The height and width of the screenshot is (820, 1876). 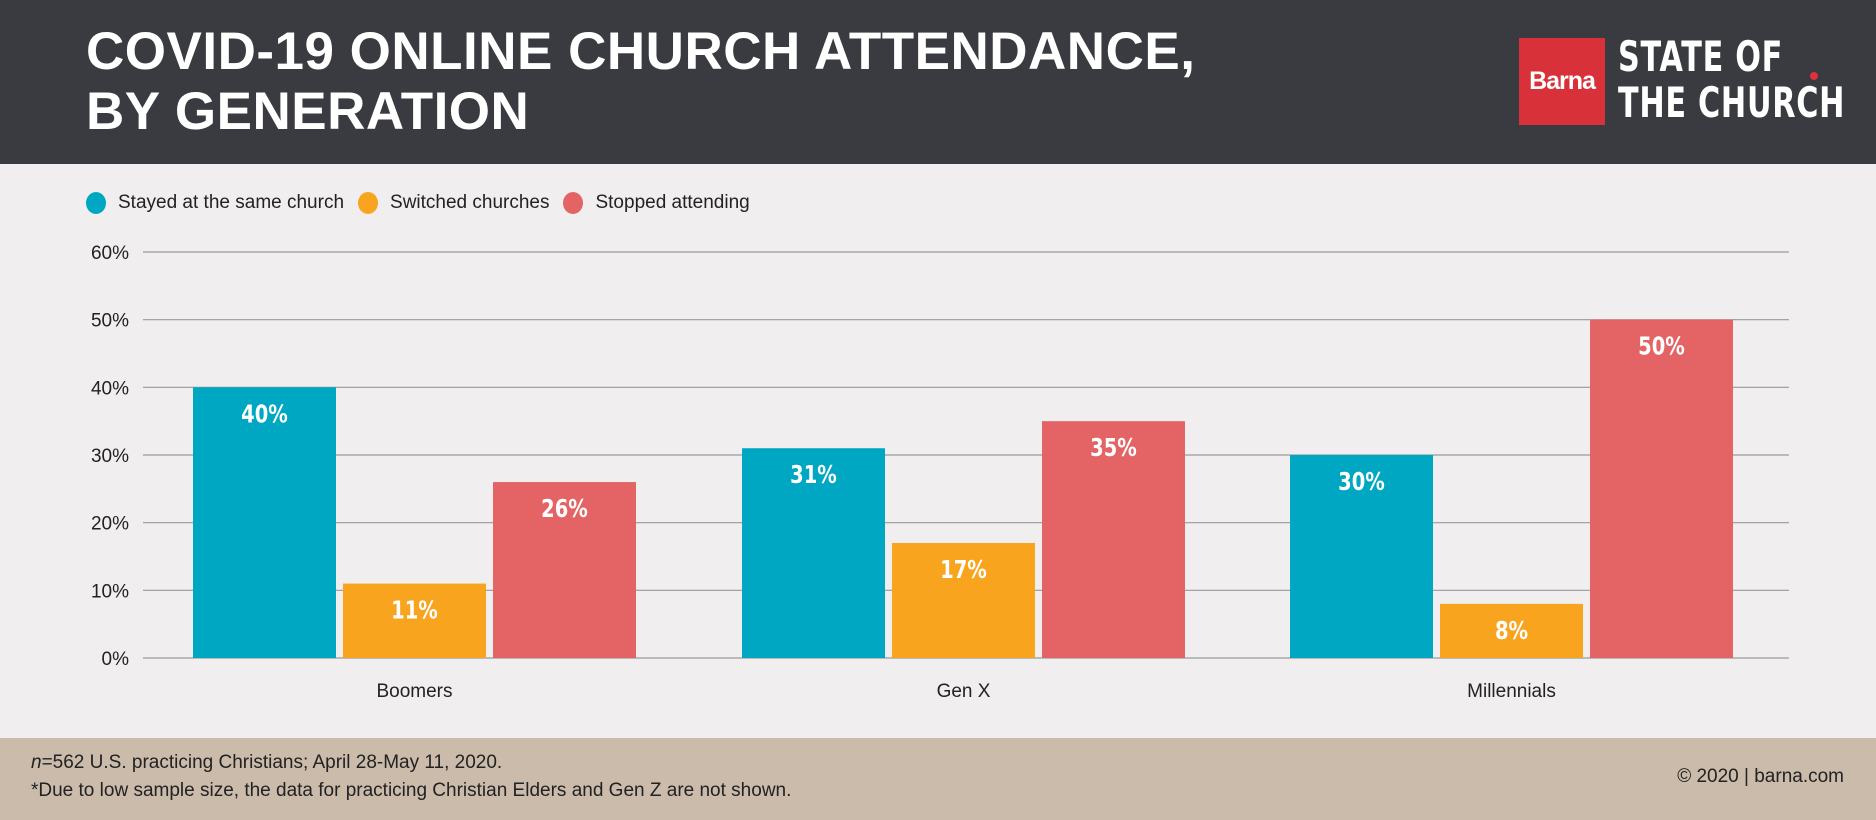 I want to click on logo-line-1: STATE OF, so click(x=1701, y=56).